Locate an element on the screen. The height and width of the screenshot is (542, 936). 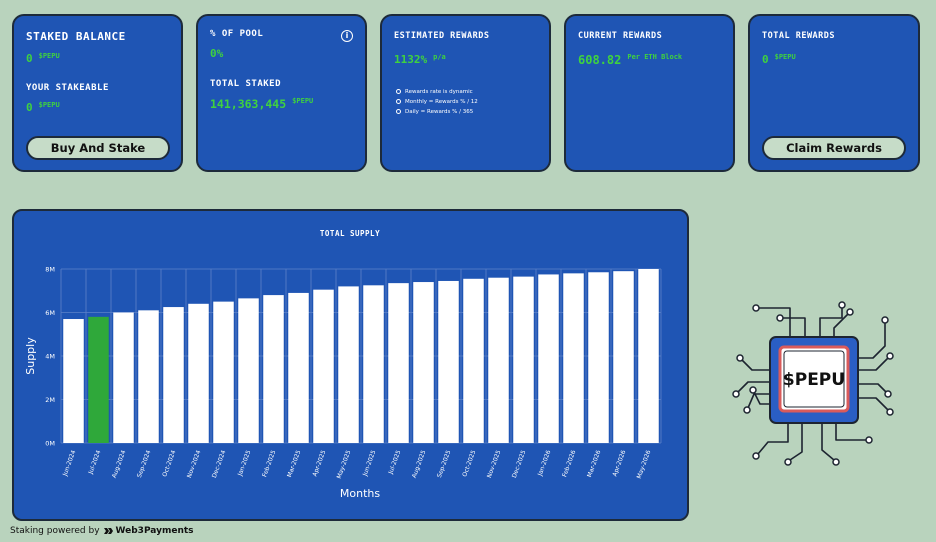
x-tick-label: Jul-2024 is located at coordinates (94, 462).